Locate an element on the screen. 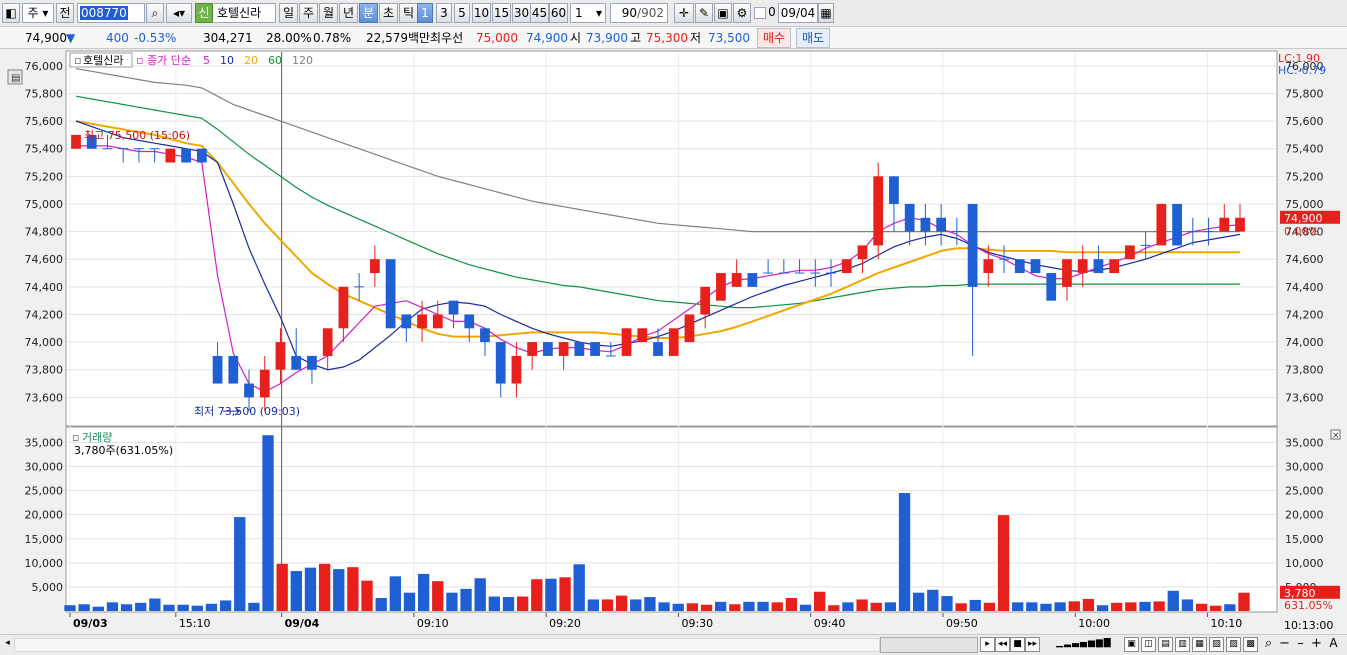 The width and height of the screenshot is (1347, 655). period-month-button: 월 is located at coordinates (328, 13).